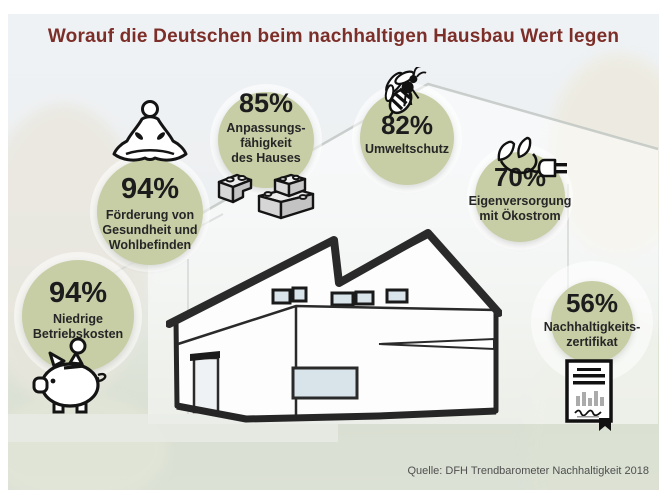 The width and height of the screenshot is (667, 500). What do you see at coordinates (592, 334) in the screenshot?
I see `stat-label: Nachhaltigkeits- zertifikat` at bounding box center [592, 334].